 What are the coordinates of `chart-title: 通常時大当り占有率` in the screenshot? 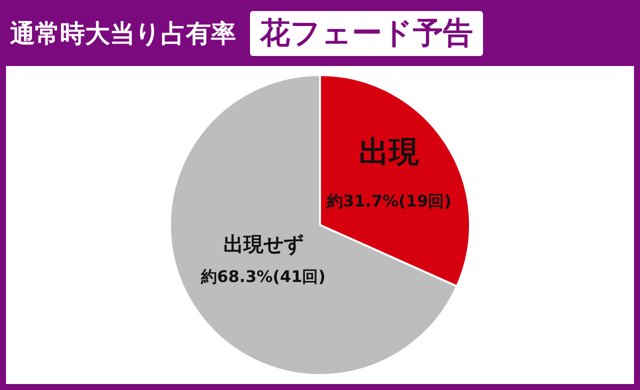 It's located at (123, 34).